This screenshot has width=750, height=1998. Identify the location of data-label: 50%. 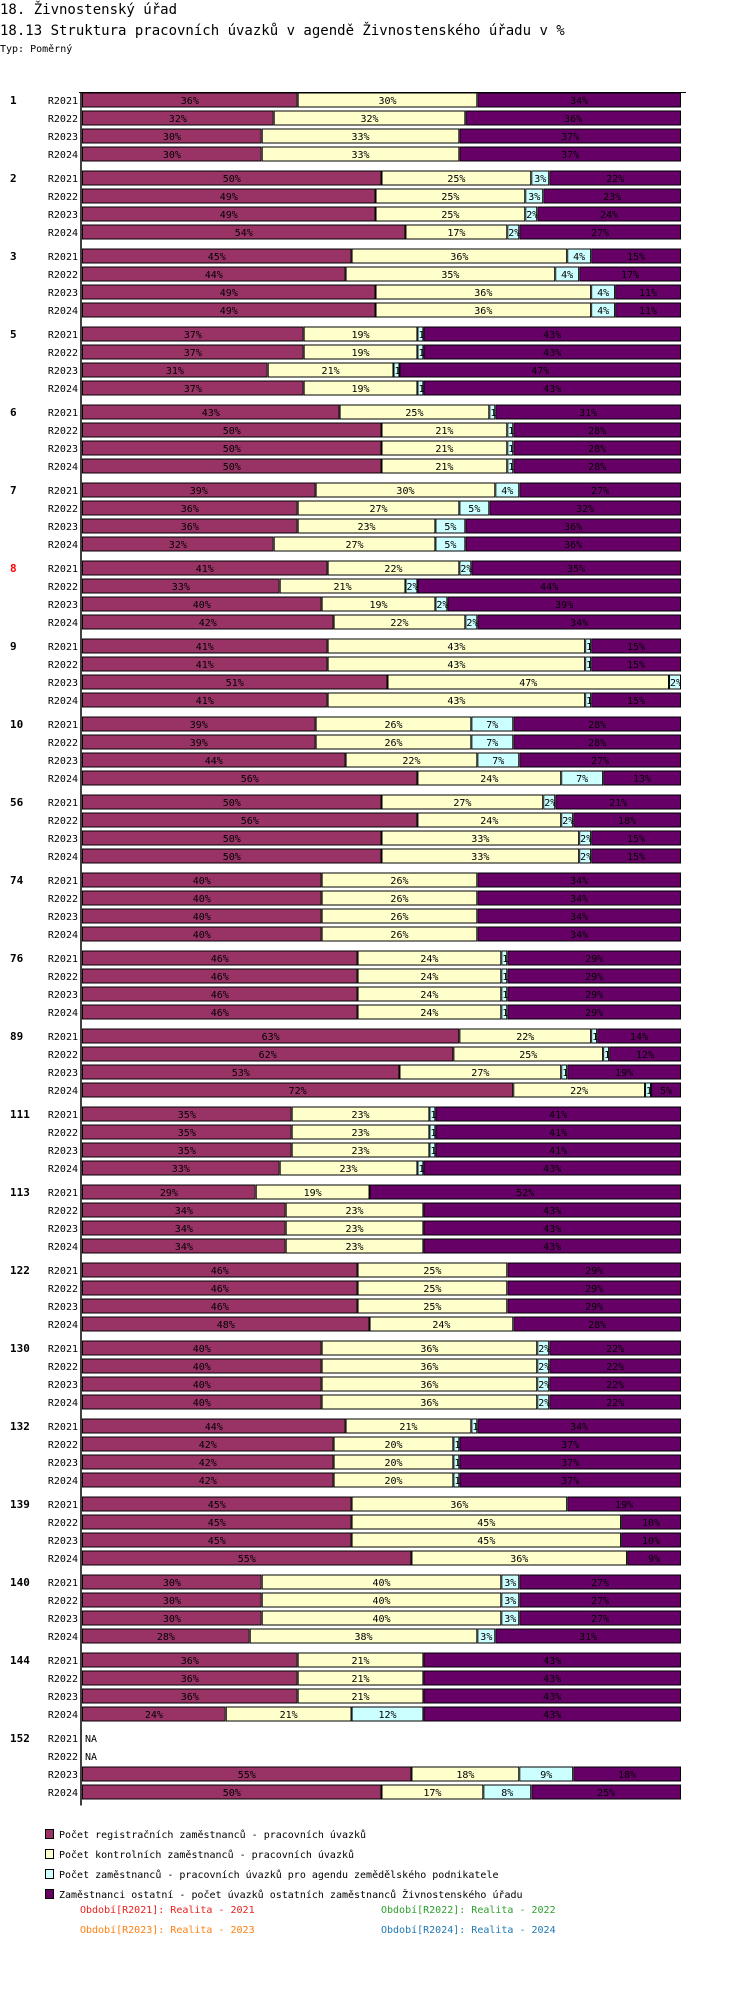
(232, 449).